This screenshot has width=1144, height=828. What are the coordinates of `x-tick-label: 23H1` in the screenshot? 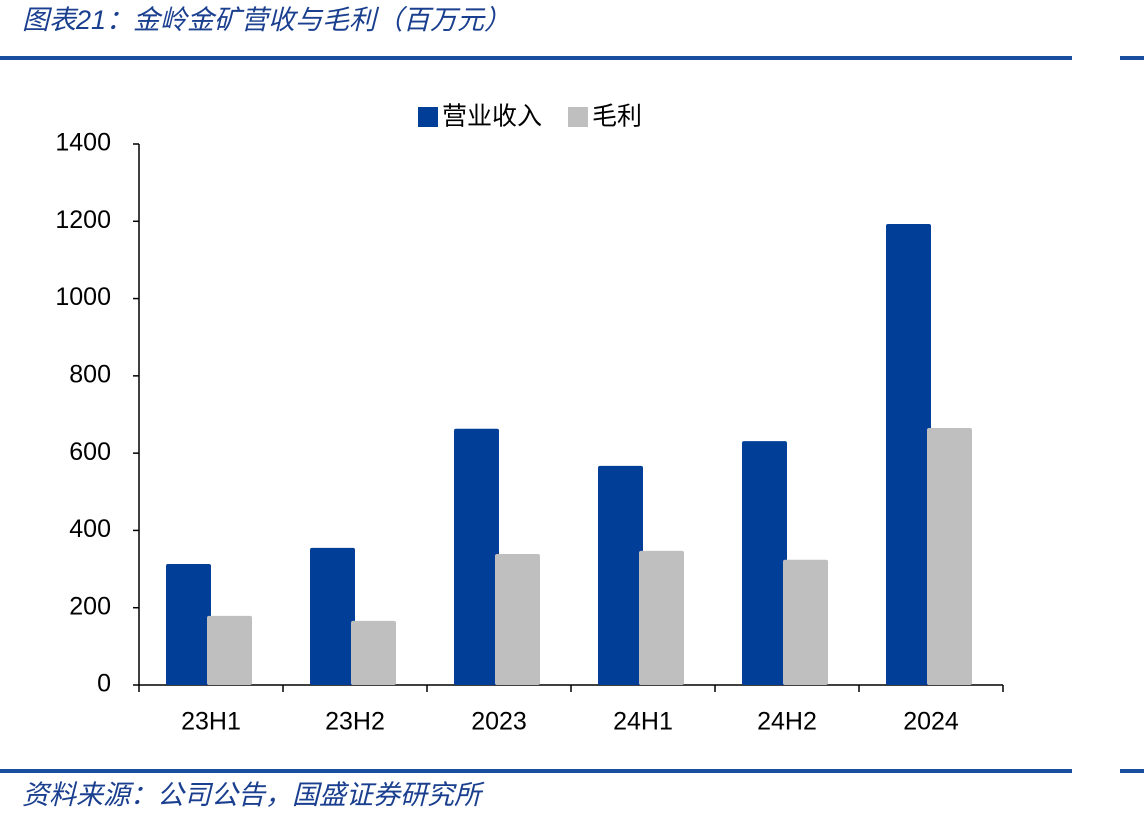 It's located at (211, 722).